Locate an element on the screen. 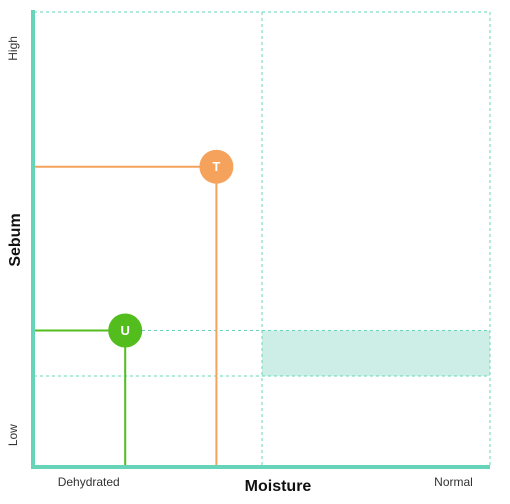 The width and height of the screenshot is (510, 504). point-label: U is located at coordinates (125, 330).